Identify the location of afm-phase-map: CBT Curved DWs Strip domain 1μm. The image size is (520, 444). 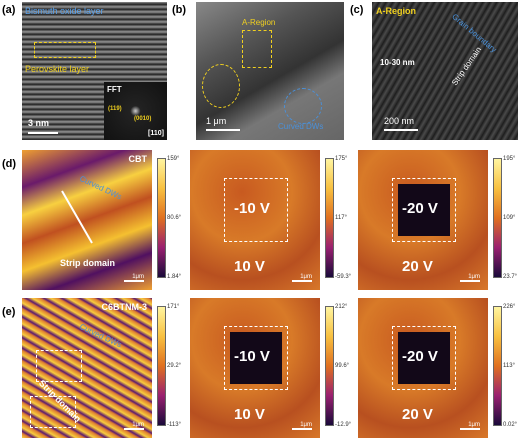
(87, 220).